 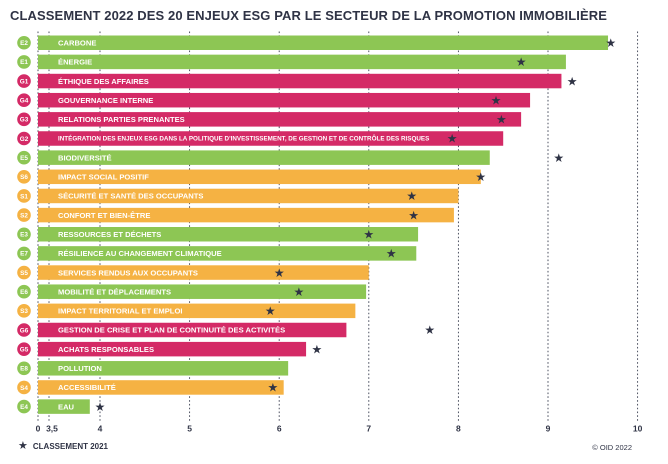 I want to click on code-label: E6, so click(x=24, y=292).